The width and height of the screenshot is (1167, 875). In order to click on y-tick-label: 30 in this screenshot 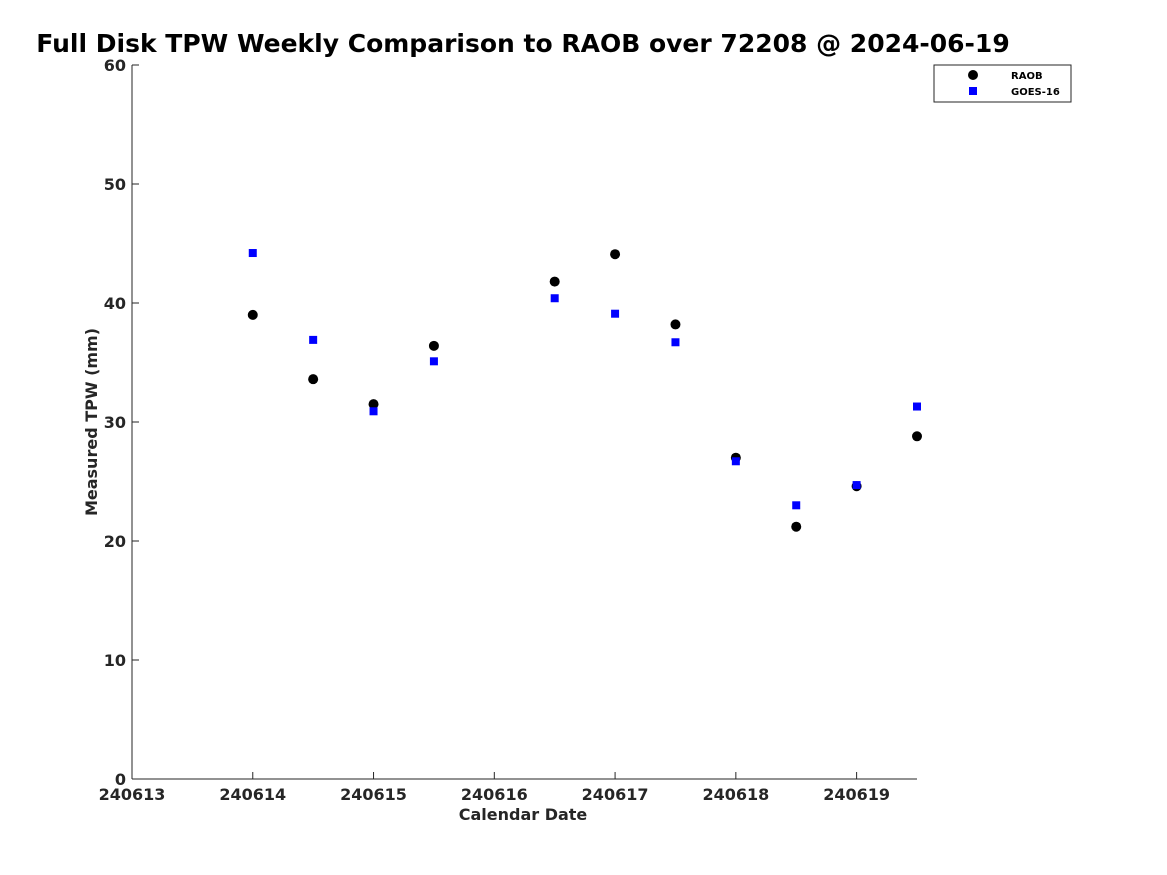, I will do `click(115, 422)`.